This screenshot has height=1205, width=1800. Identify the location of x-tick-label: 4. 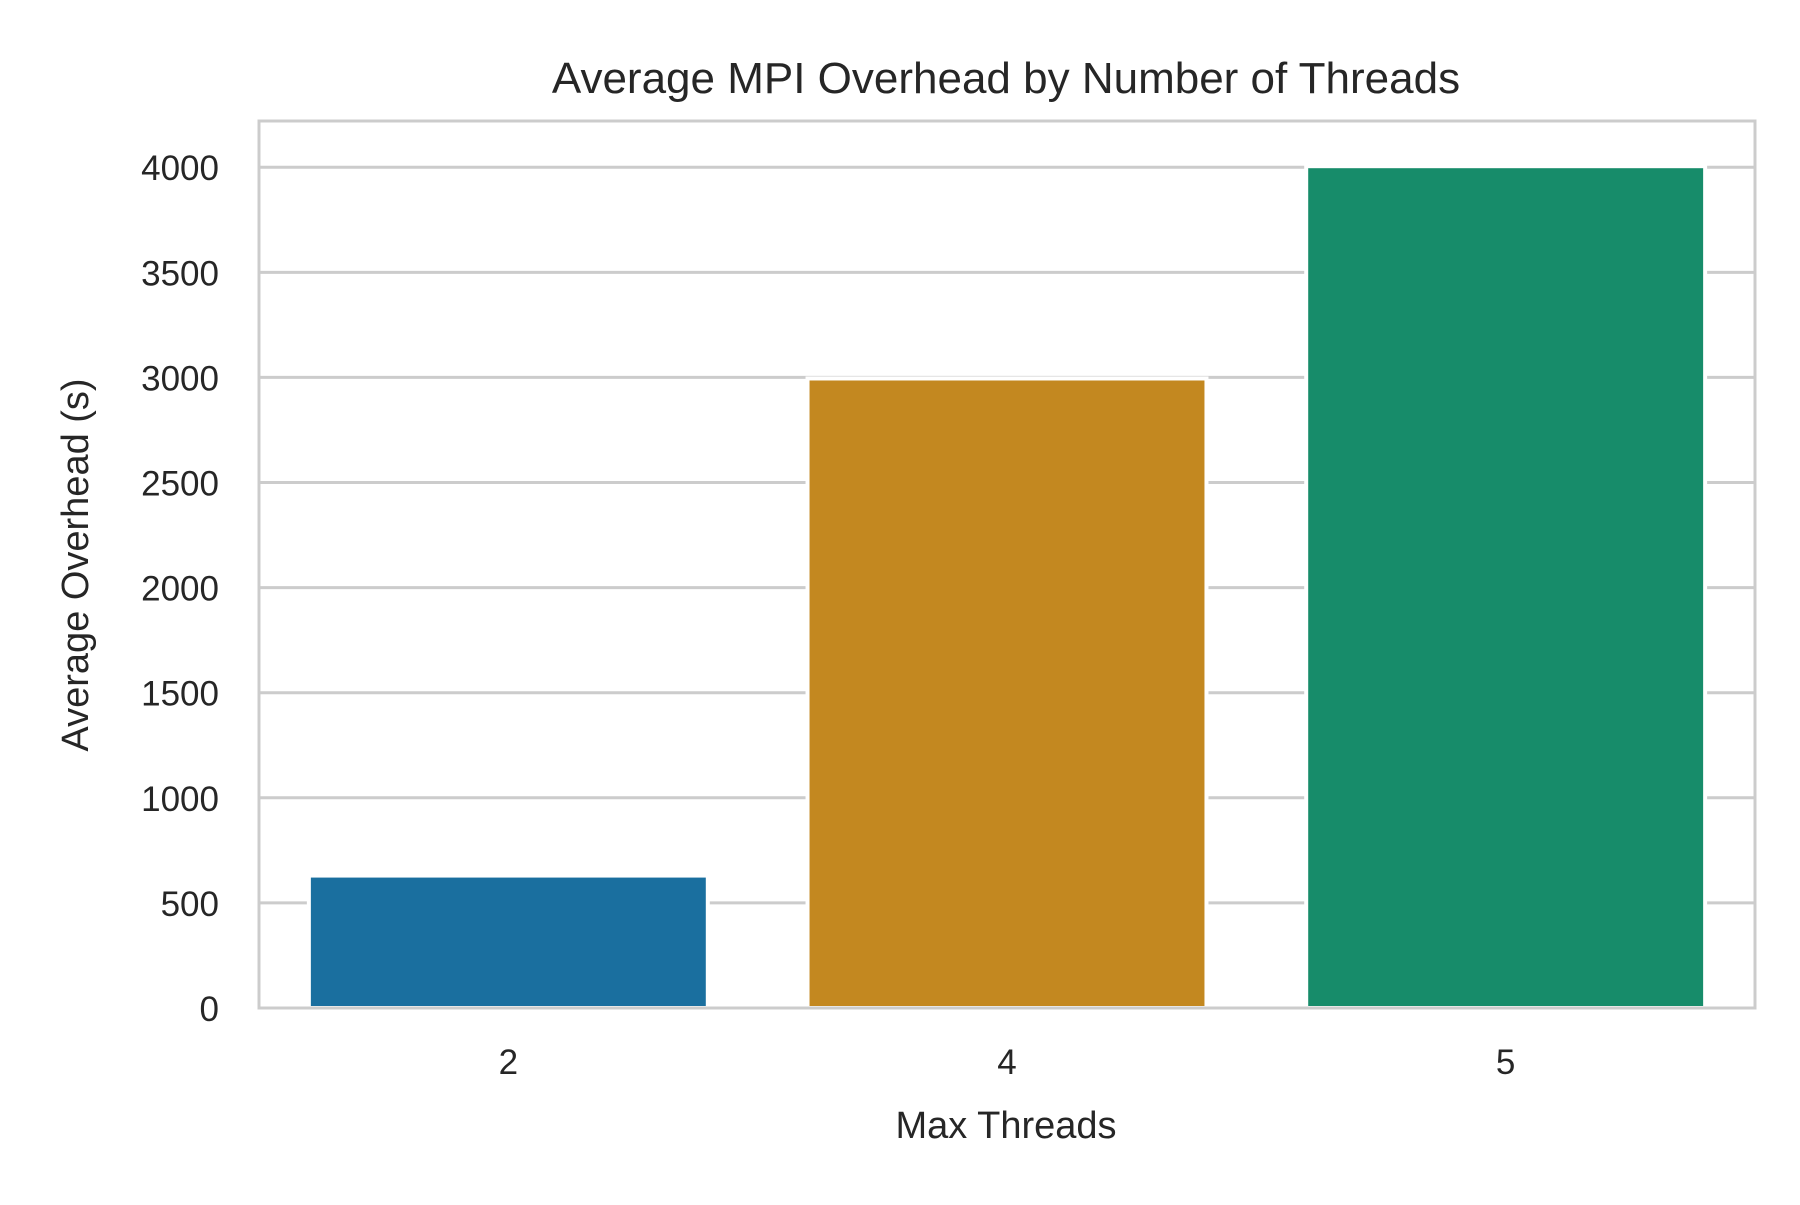
(1006, 1062).